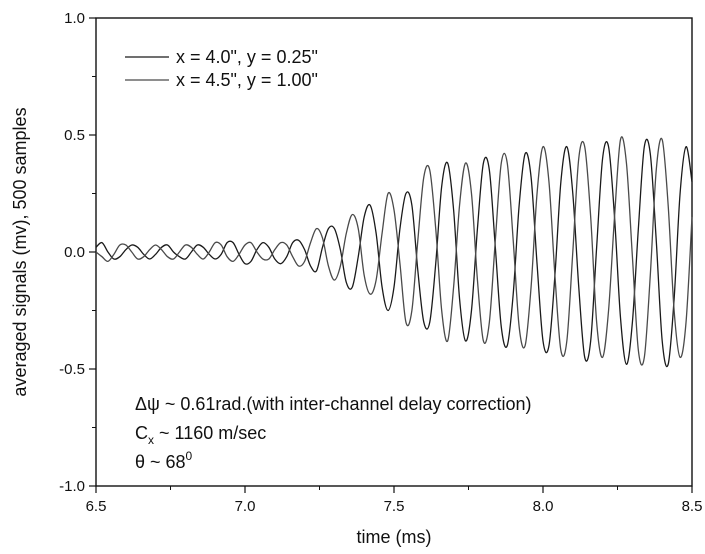 This screenshot has width=705, height=554. I want to click on legend-label-1: x = 4.0", y = 0.25", so click(247, 57).